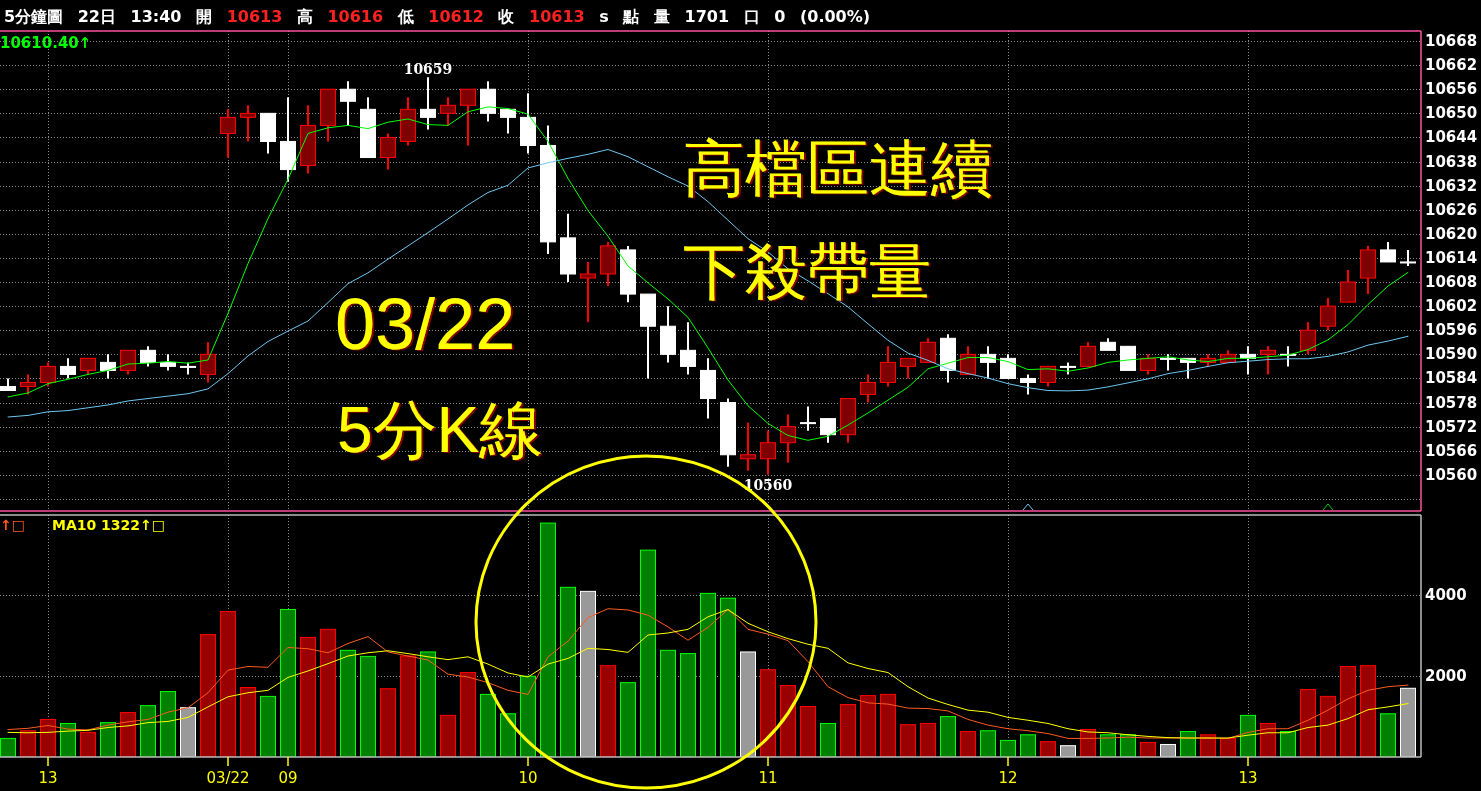 Image resolution: width=1481 pixels, height=791 pixels. I want to click on x-tick-label: 09, so click(288, 778).